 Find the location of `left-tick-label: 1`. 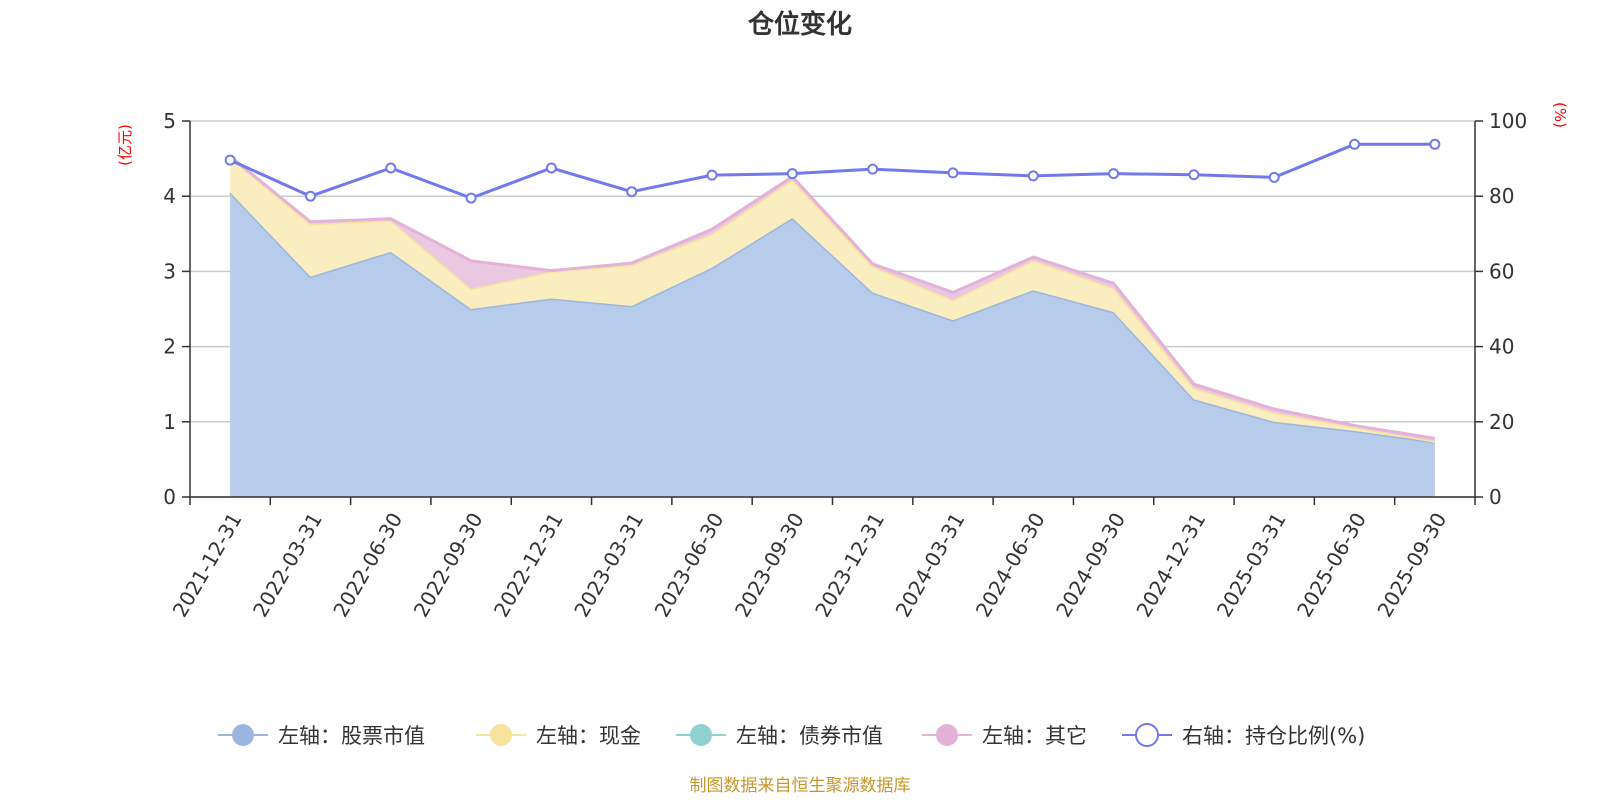

left-tick-label: 1 is located at coordinates (169, 422).